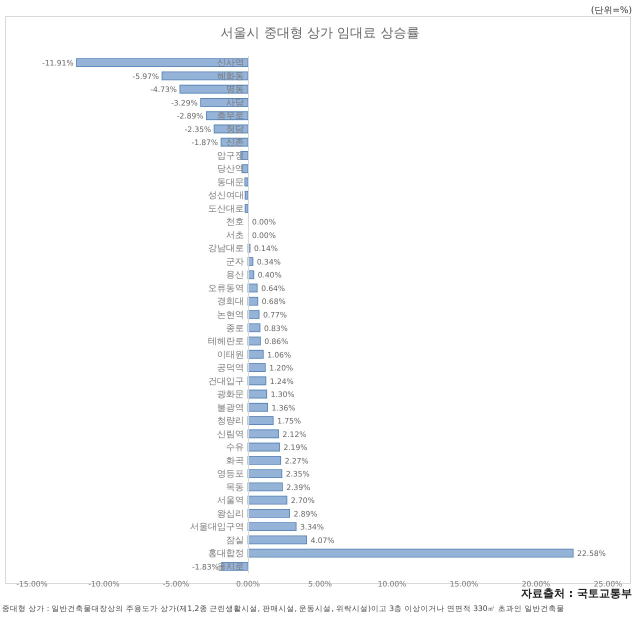 Image resolution: width=640 pixels, height=627 pixels. What do you see at coordinates (230, 408) in the screenshot?
I see `y-tick-label: 불광역` at bounding box center [230, 408].